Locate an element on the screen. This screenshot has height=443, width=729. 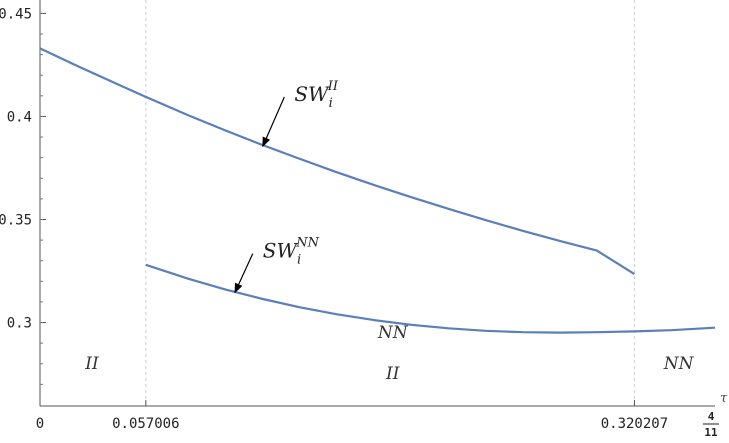
series-line-sw-nn is located at coordinates (430, 298).